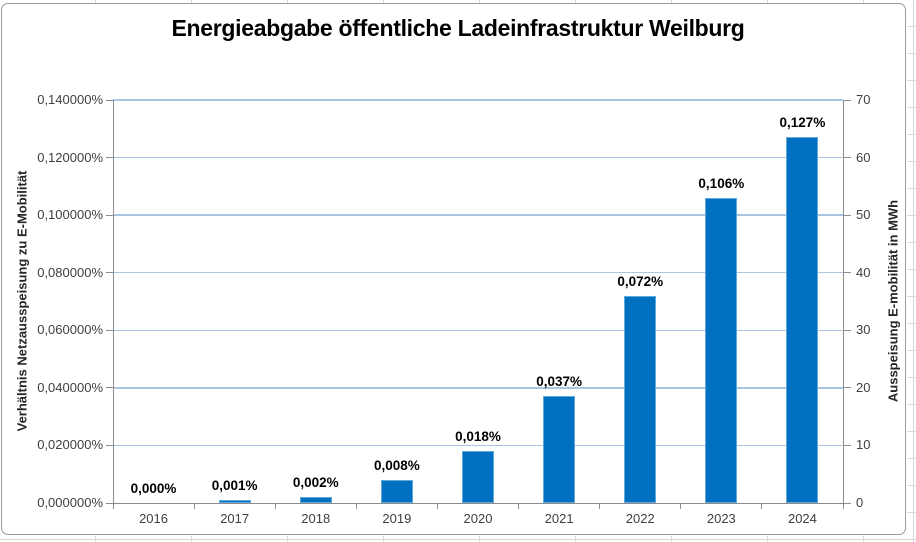  Describe the element at coordinates (863, 215) in the screenshot. I see `right-axis-tick-label: 50` at that location.